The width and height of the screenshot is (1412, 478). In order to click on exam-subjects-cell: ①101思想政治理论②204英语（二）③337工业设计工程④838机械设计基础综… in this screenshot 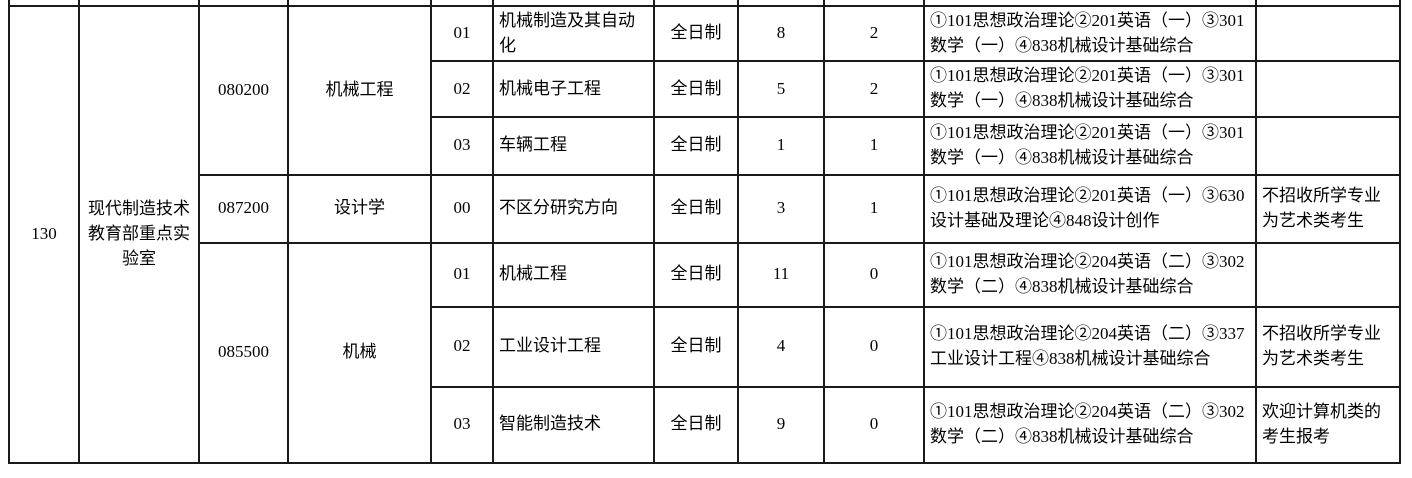, I will do `click(1090, 346)`.